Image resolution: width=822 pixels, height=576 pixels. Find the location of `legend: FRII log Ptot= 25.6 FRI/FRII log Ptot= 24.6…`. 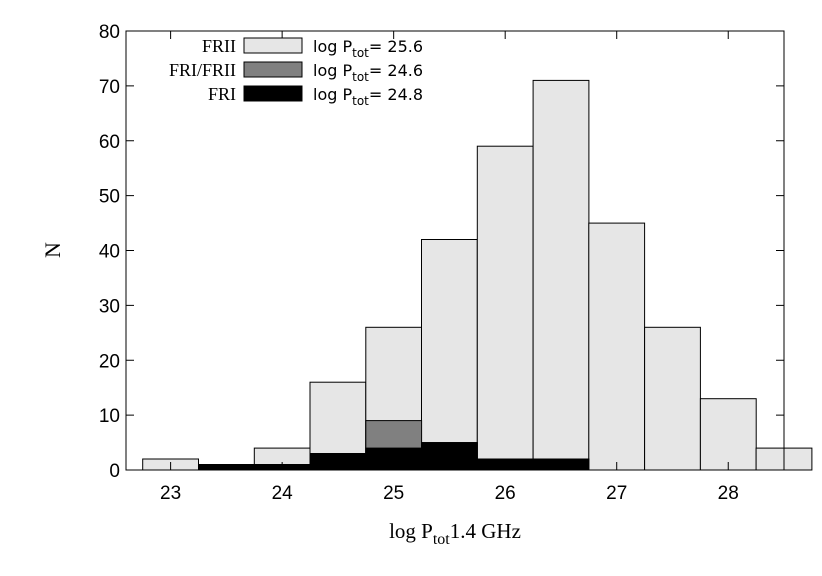

legend: FRII log Ptot= 25.6 FRI/FRII log Ptot= 24.6… is located at coordinates (296, 72).